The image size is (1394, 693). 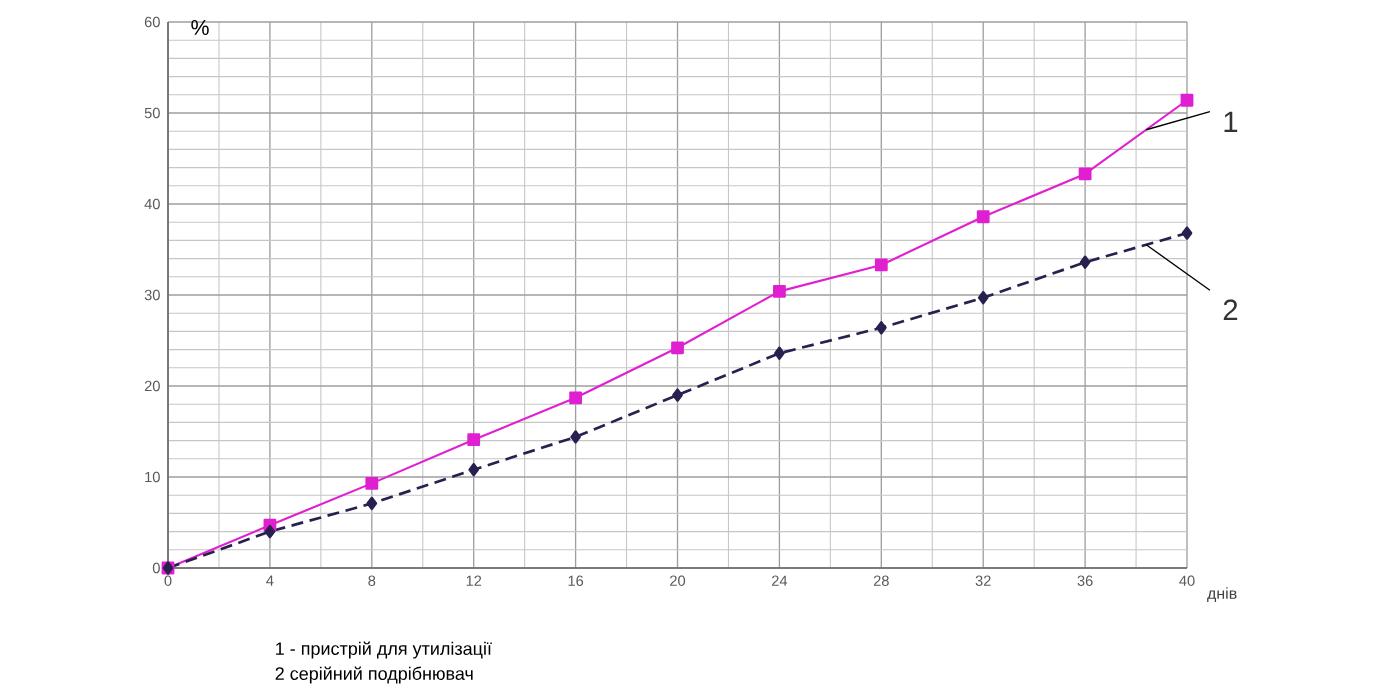 What do you see at coordinates (152, 204) in the screenshot?
I see `y-tick-label: 40` at bounding box center [152, 204].